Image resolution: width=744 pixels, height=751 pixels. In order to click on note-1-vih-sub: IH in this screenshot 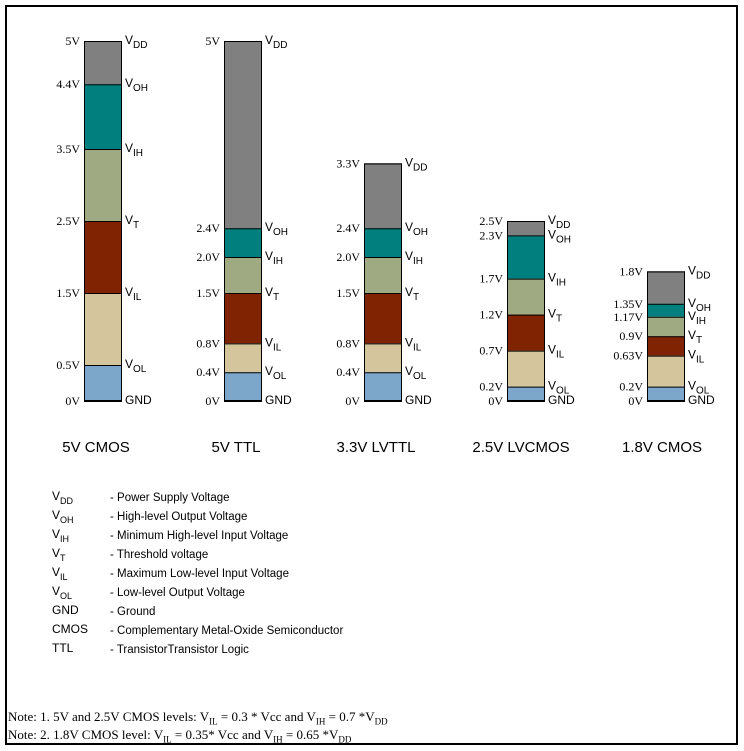, I will do `click(320, 721)`.